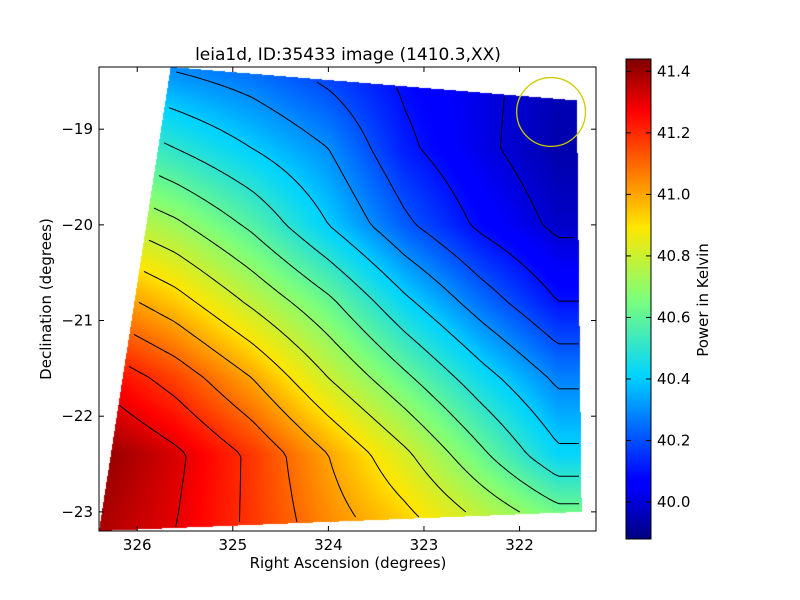  I want to click on colorbar-tick-label: 41.4, so click(673, 71).